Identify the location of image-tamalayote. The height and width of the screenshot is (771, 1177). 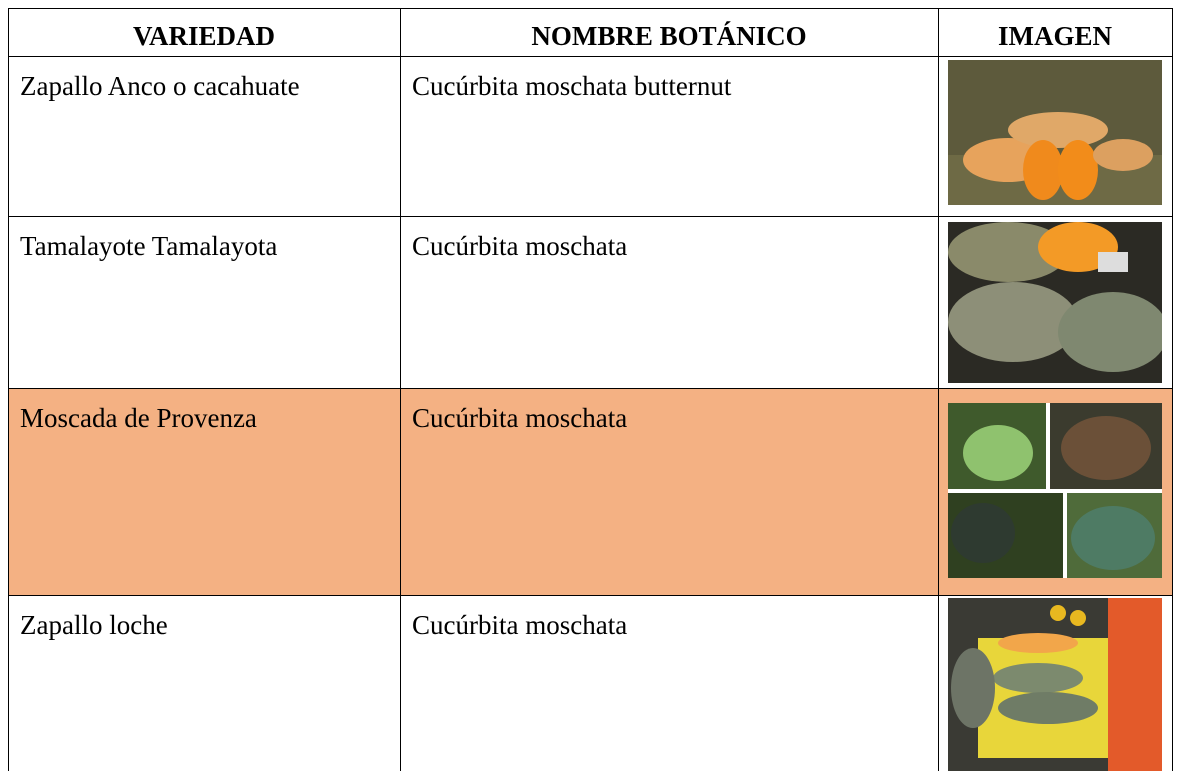
(1055, 302).